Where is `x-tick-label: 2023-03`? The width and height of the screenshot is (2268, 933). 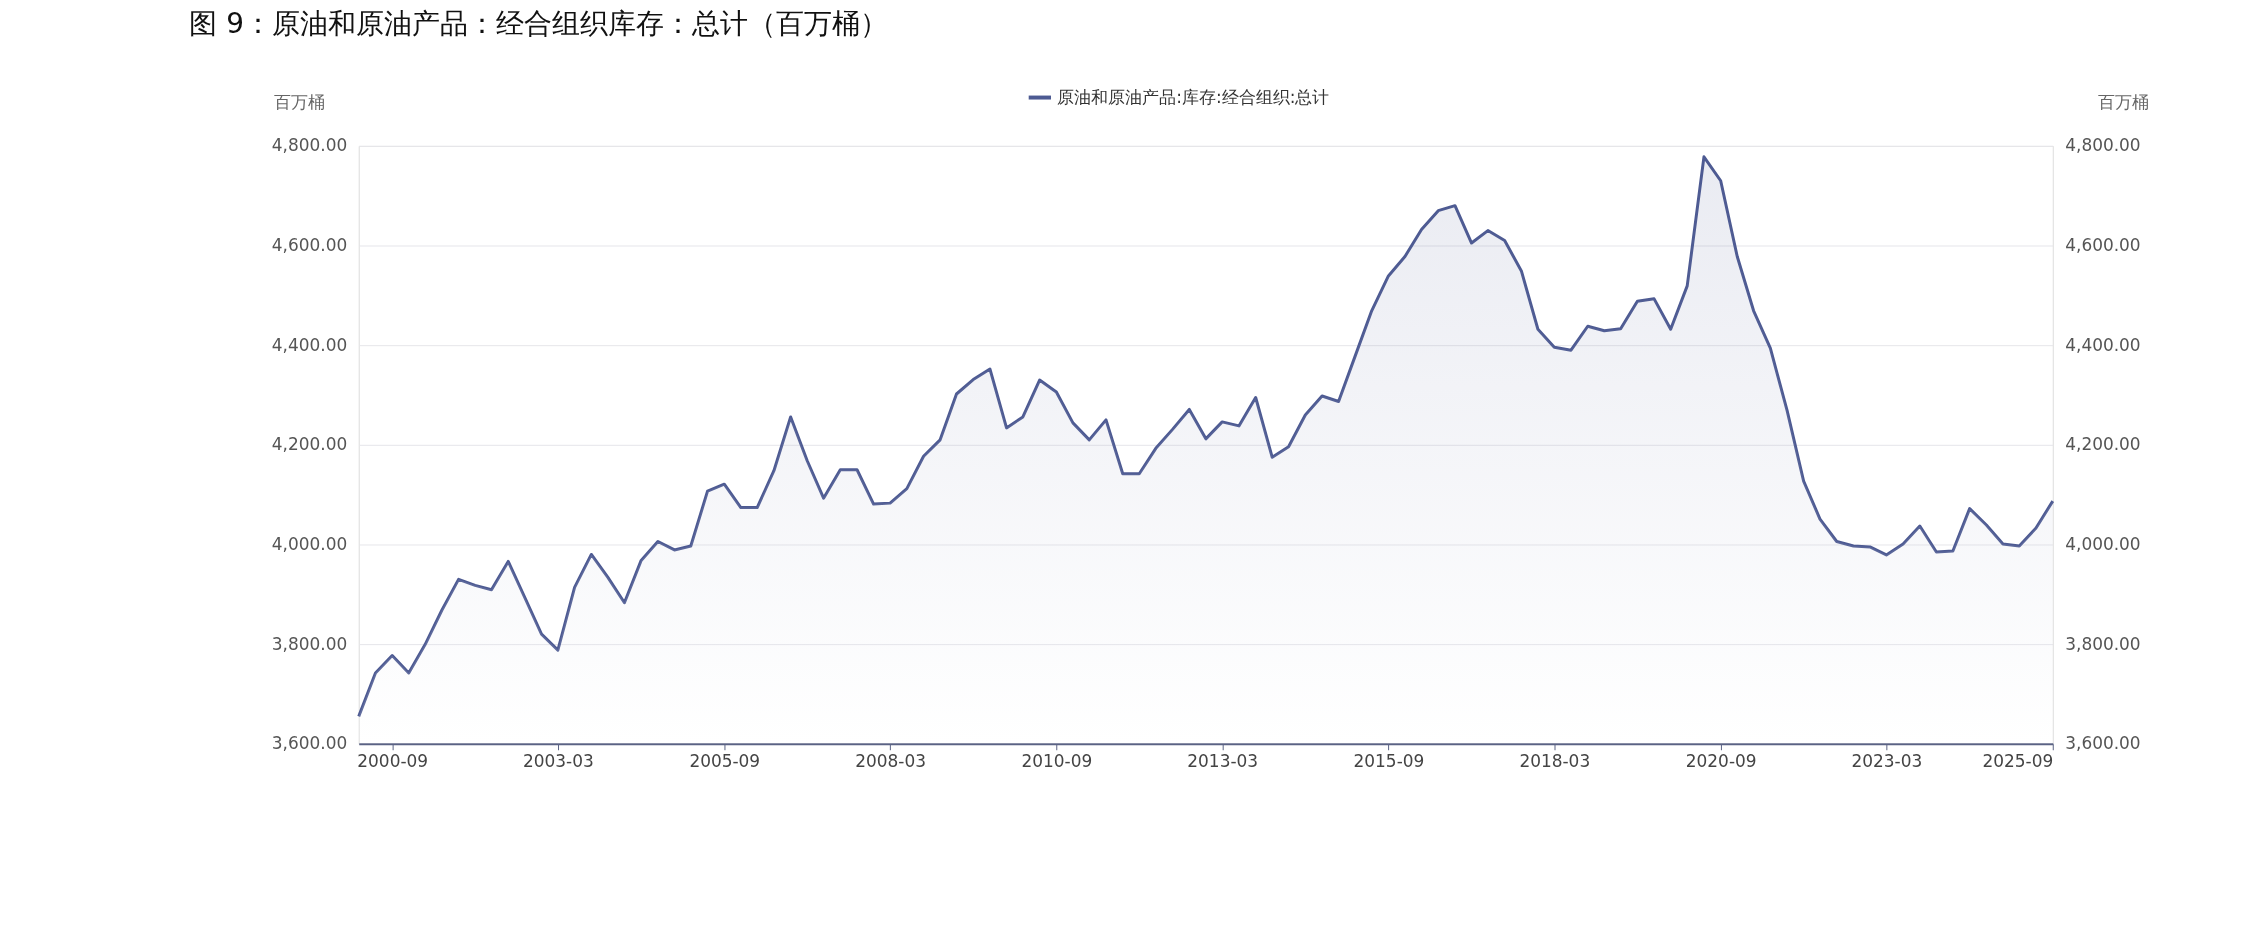
x-tick-label: 2023-03 is located at coordinates (1887, 761).